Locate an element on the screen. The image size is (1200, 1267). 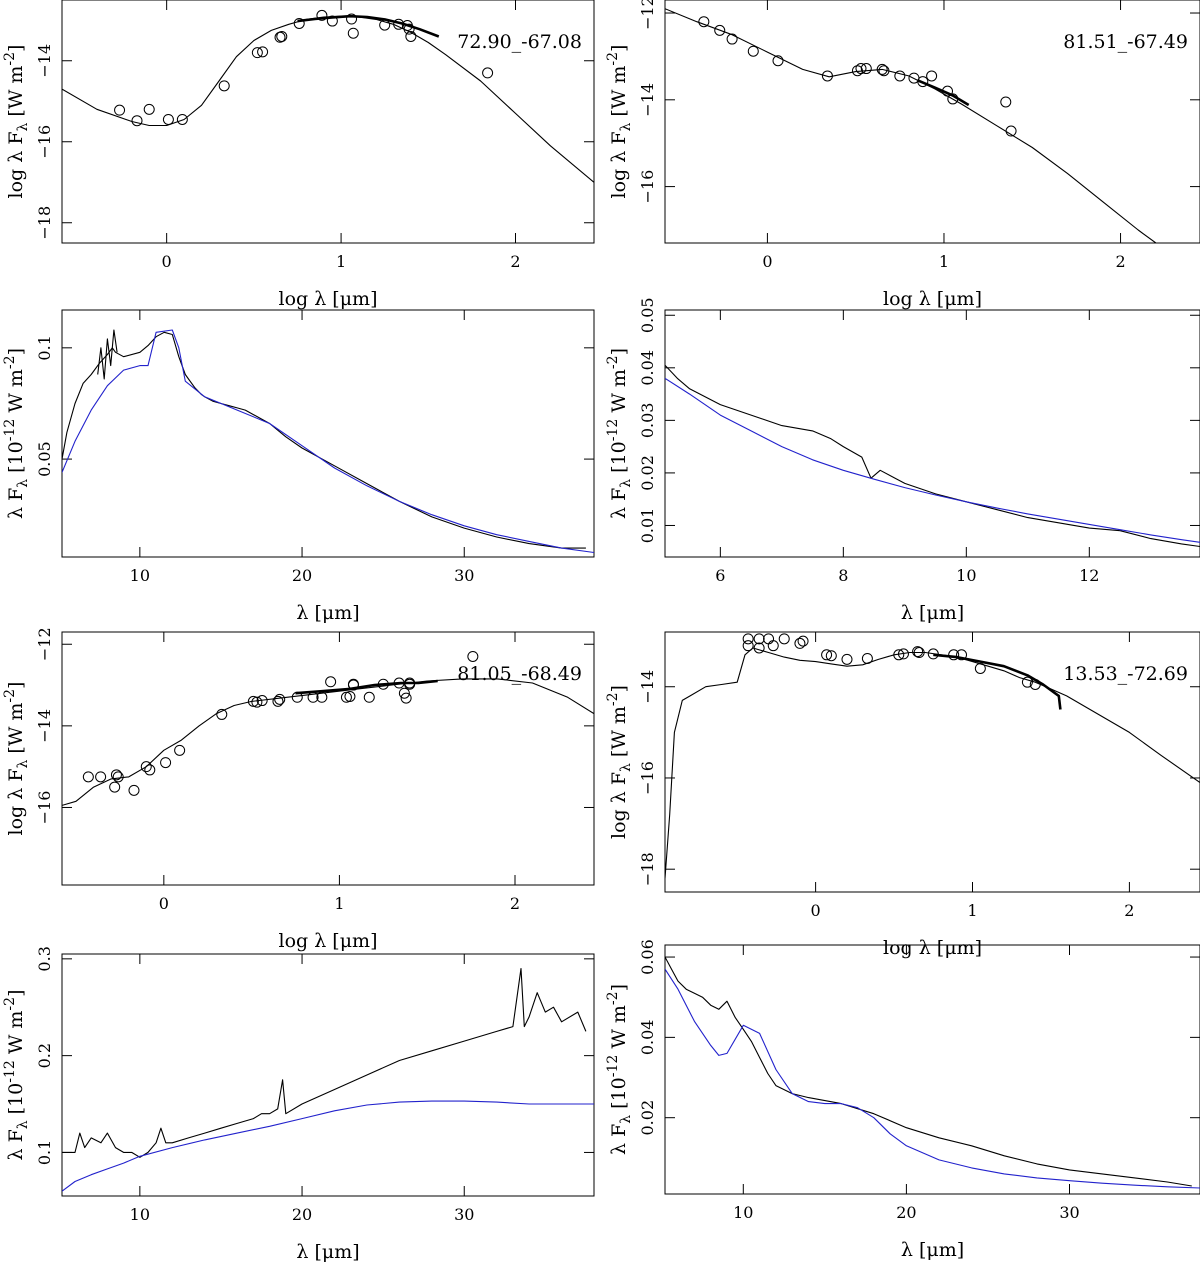
x-axis-title: log λ [μm] is located at coordinates (932, 948).